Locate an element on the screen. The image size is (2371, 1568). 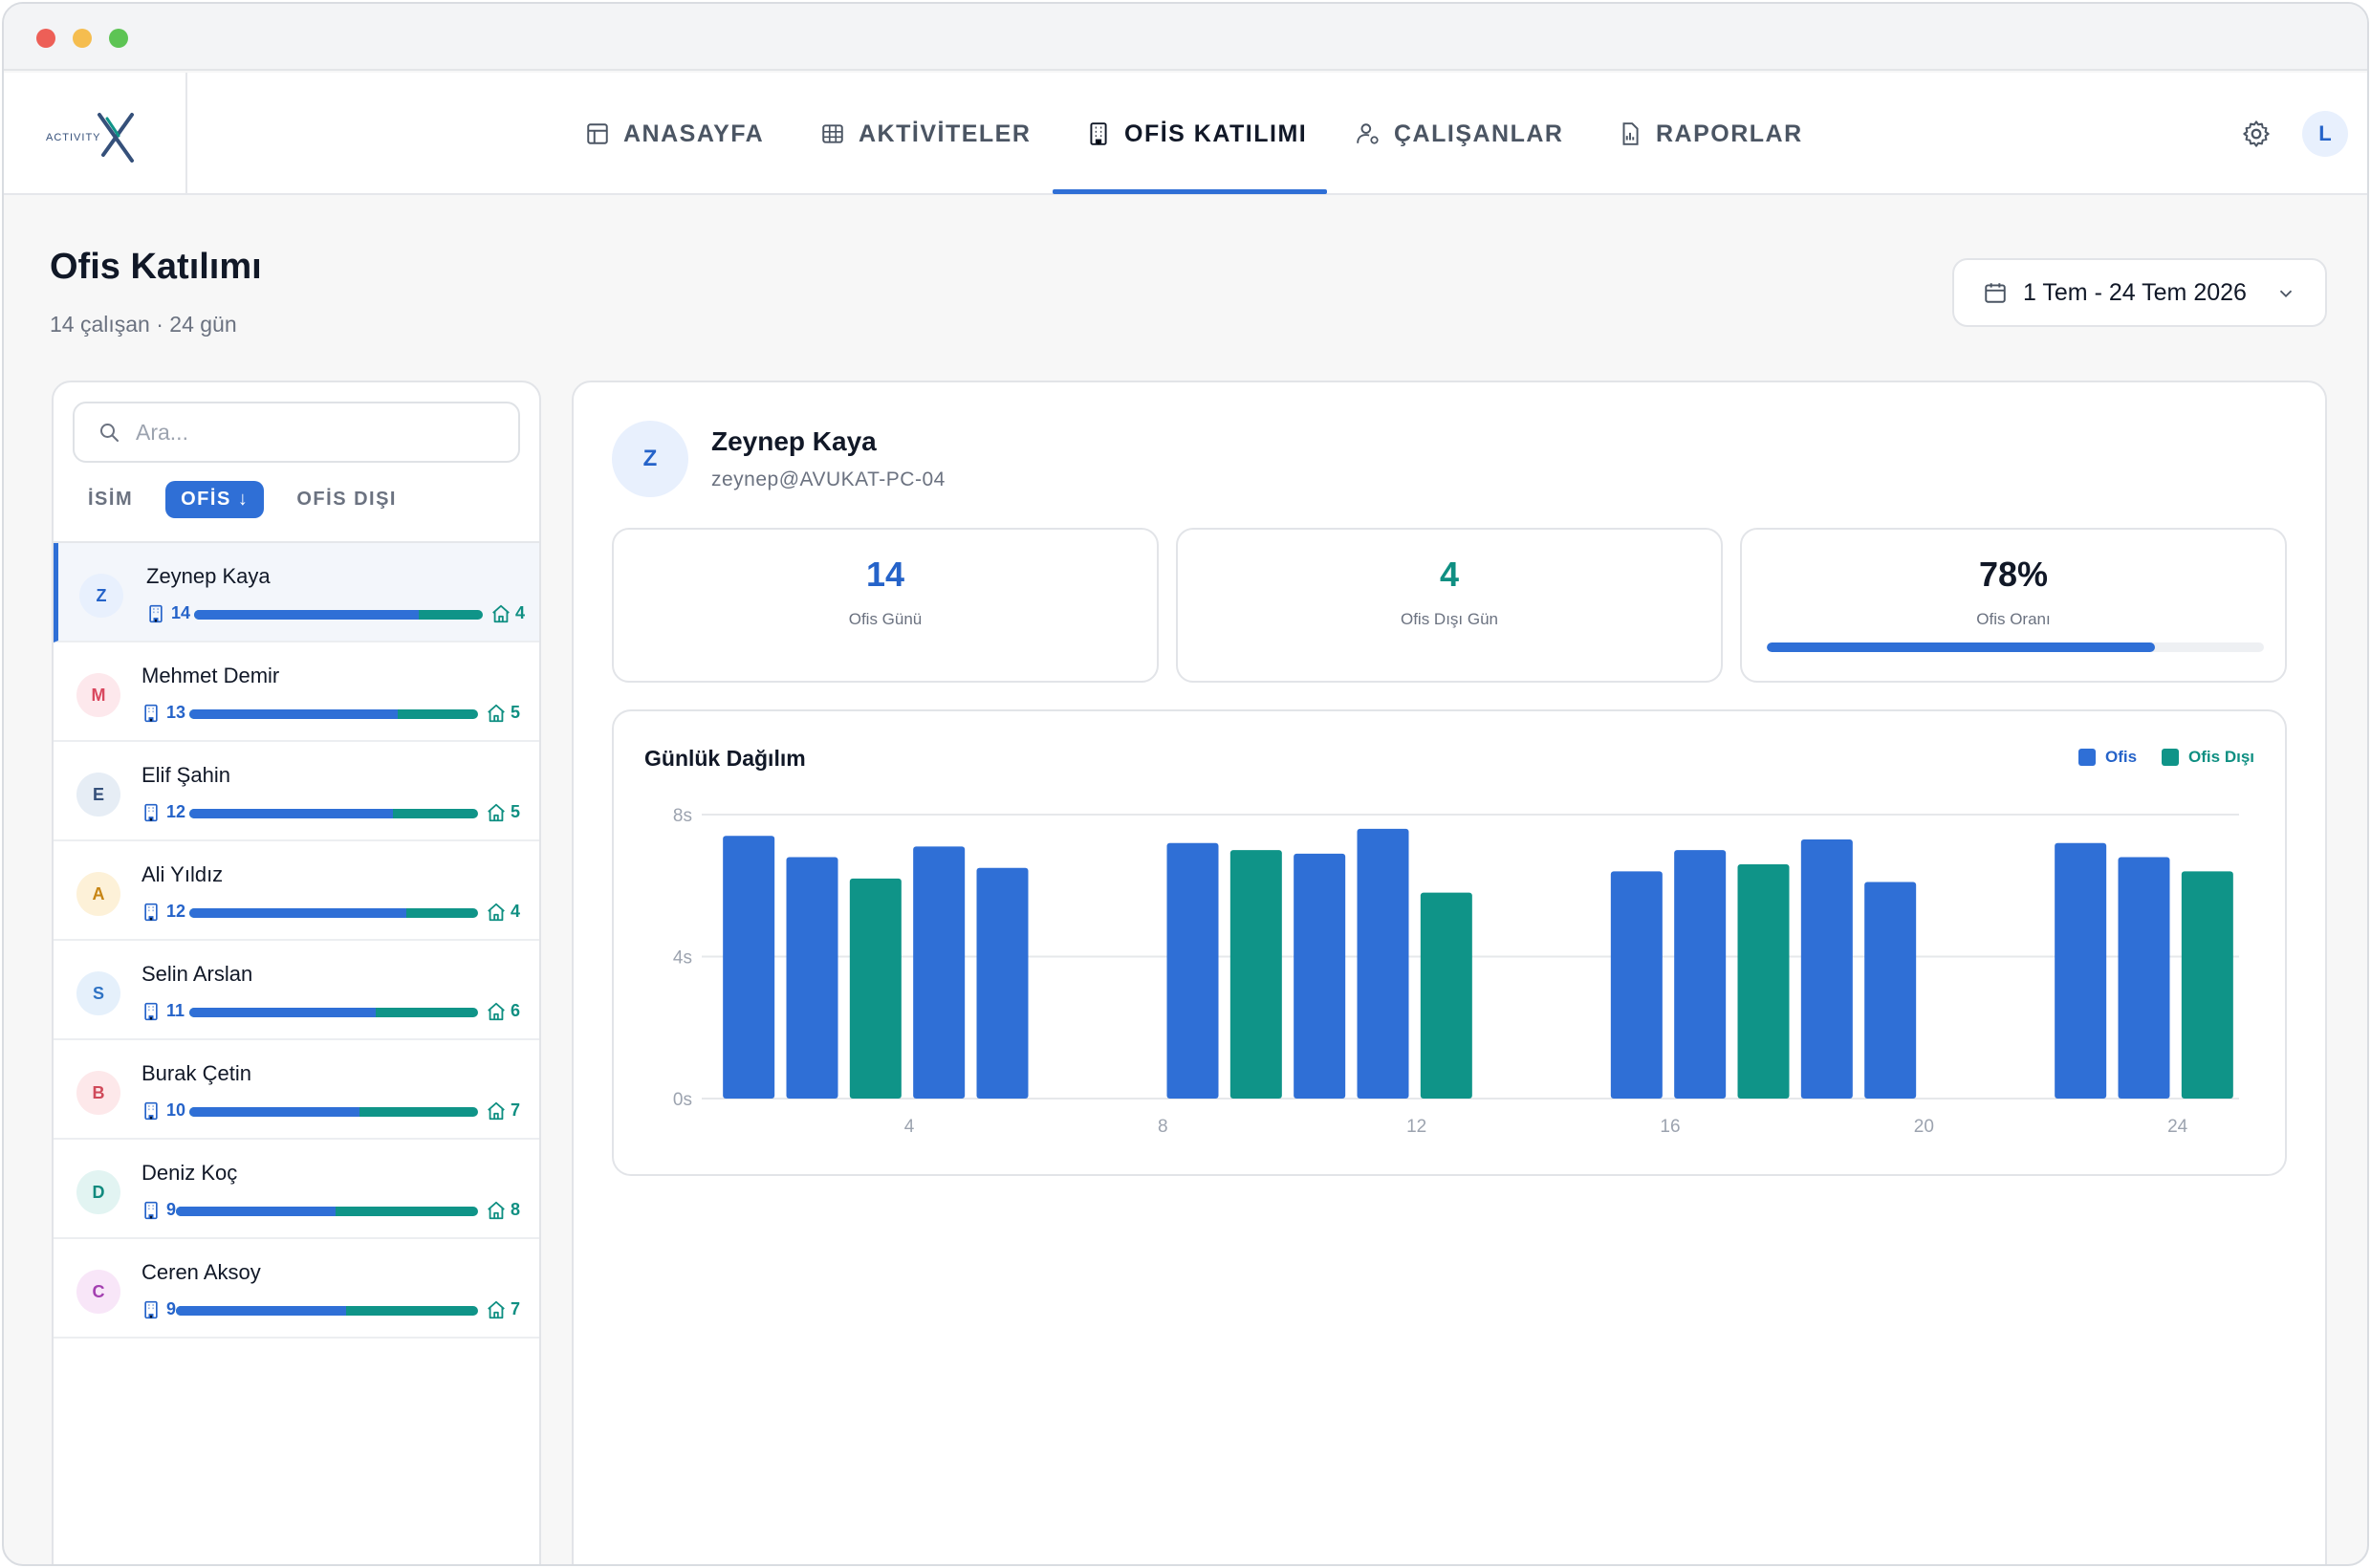
x-tick-label: 20 is located at coordinates (1924, 1127).